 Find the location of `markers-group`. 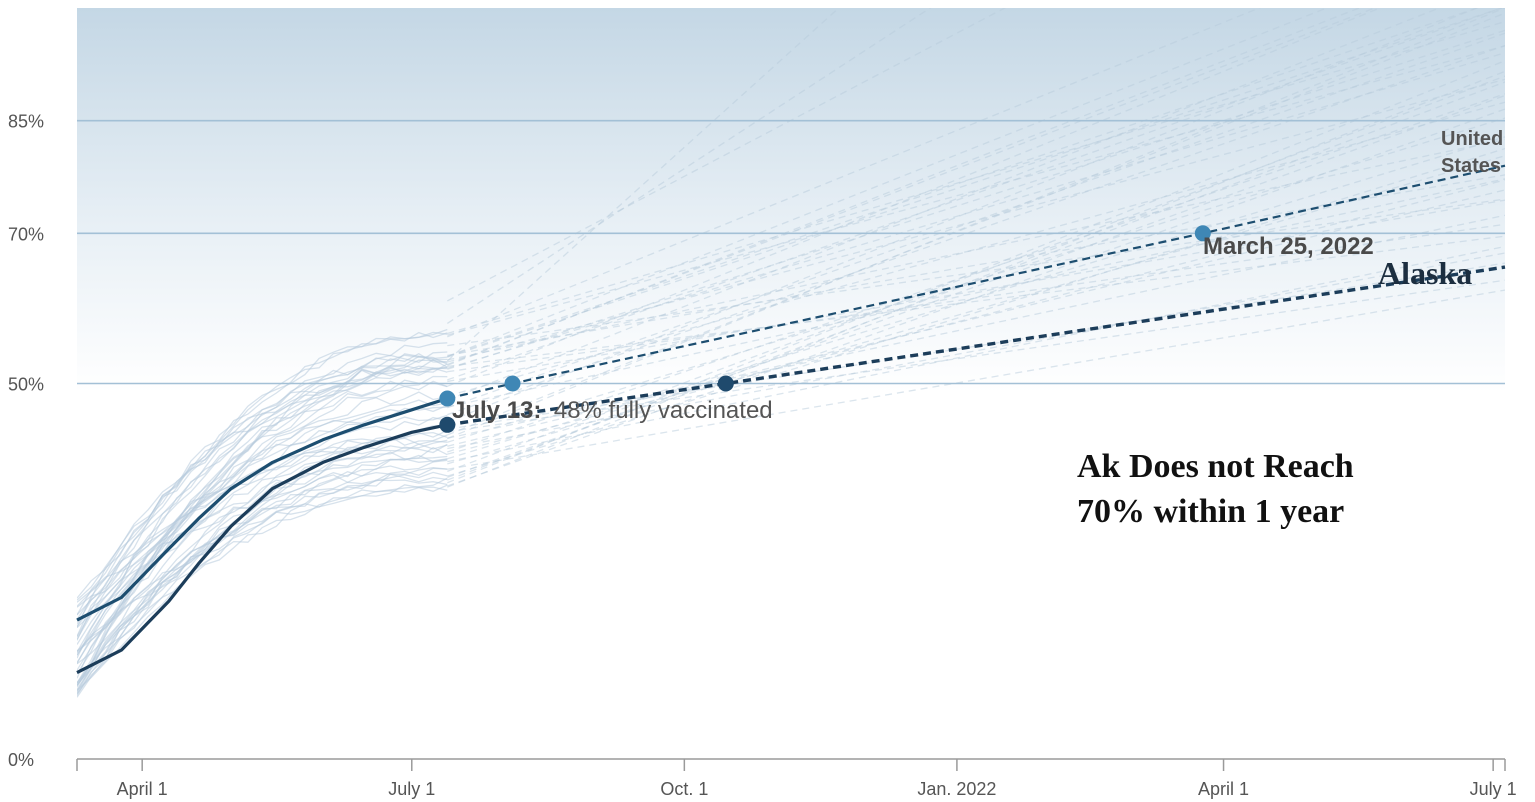

markers-group is located at coordinates (825, 329).